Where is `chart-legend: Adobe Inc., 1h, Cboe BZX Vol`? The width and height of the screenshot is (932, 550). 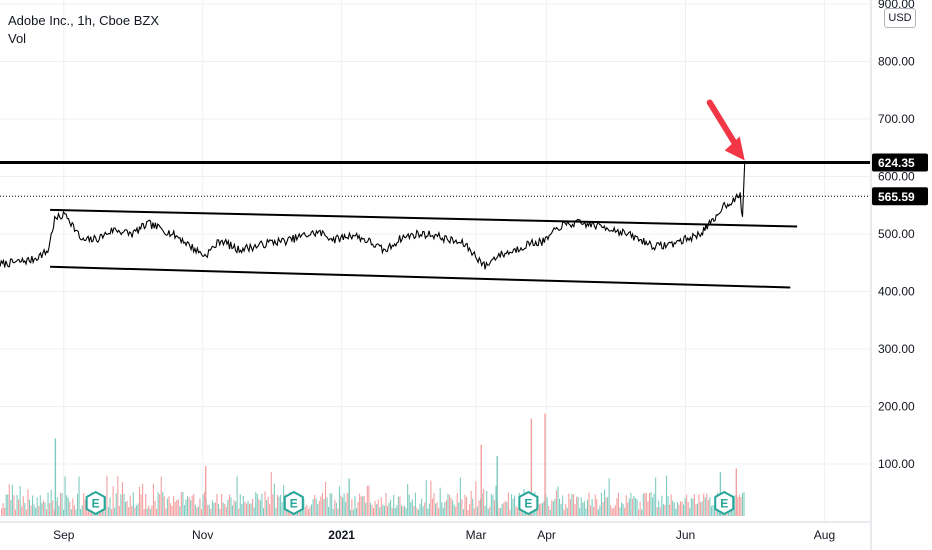 chart-legend: Adobe Inc., 1h, Cboe BZX Vol is located at coordinates (83, 30).